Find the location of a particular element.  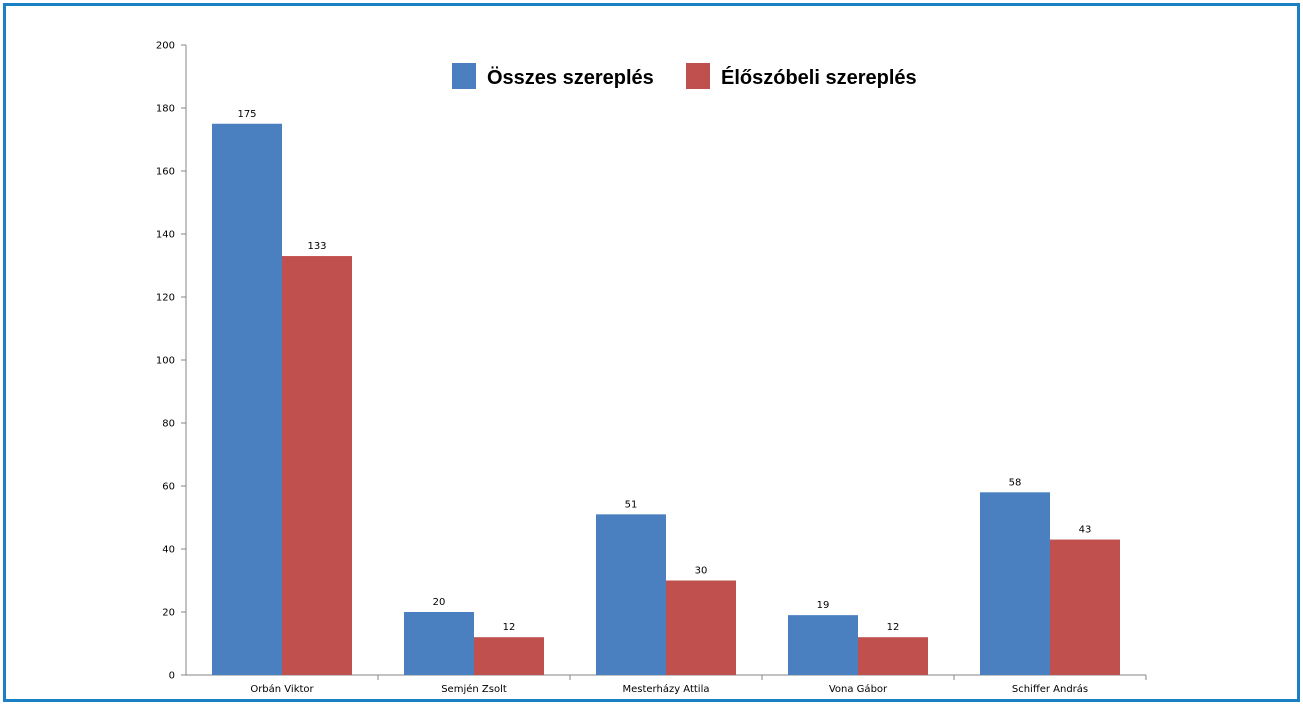

y-tick-label: 60 is located at coordinates (168, 487).